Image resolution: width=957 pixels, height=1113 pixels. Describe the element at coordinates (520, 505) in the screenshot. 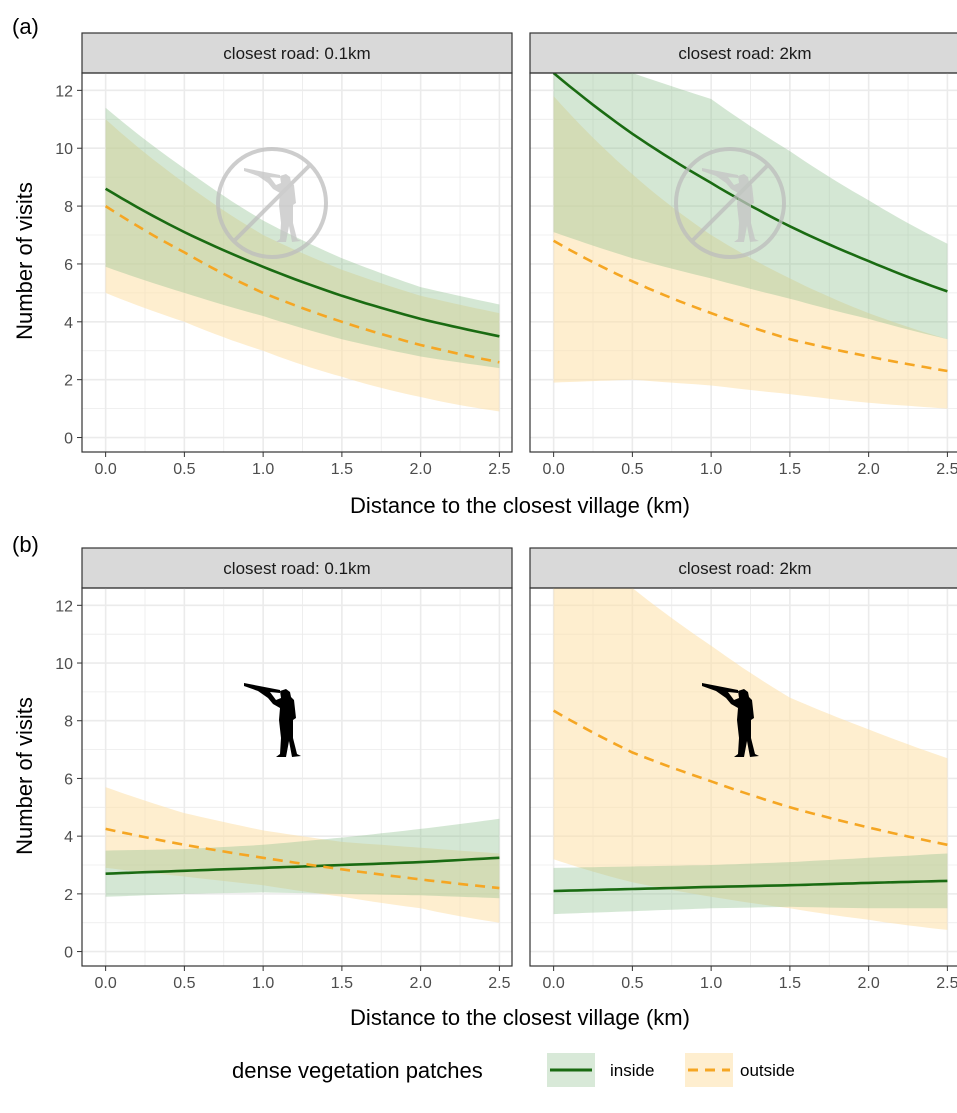

I see `x-axis-title-a: Distance to the closest village (km)` at that location.